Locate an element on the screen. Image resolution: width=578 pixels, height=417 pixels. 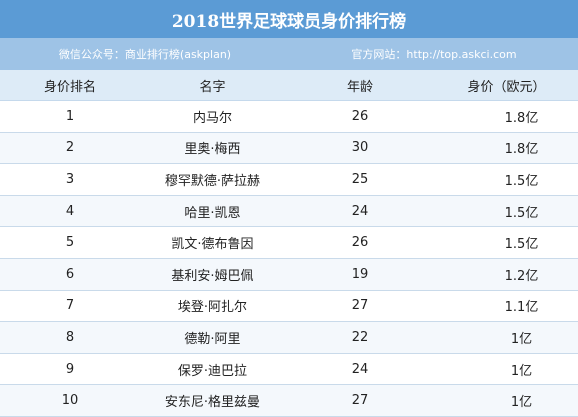
rank-cell: 8 is located at coordinates (70, 337).